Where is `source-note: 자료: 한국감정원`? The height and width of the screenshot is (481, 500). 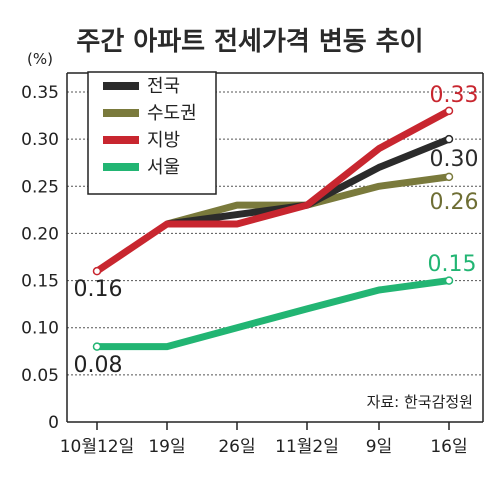 source-note: 자료: 한국감정원 is located at coordinates (420, 402).